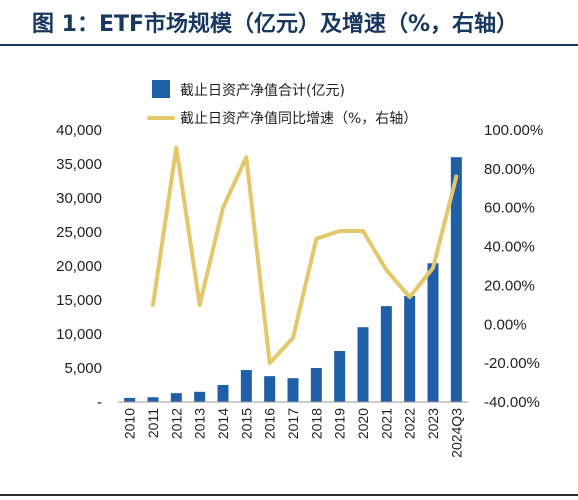 This screenshot has width=578, height=500. What do you see at coordinates (456, 433) in the screenshot?
I see `x-tick-label: 2024Q3` at bounding box center [456, 433].